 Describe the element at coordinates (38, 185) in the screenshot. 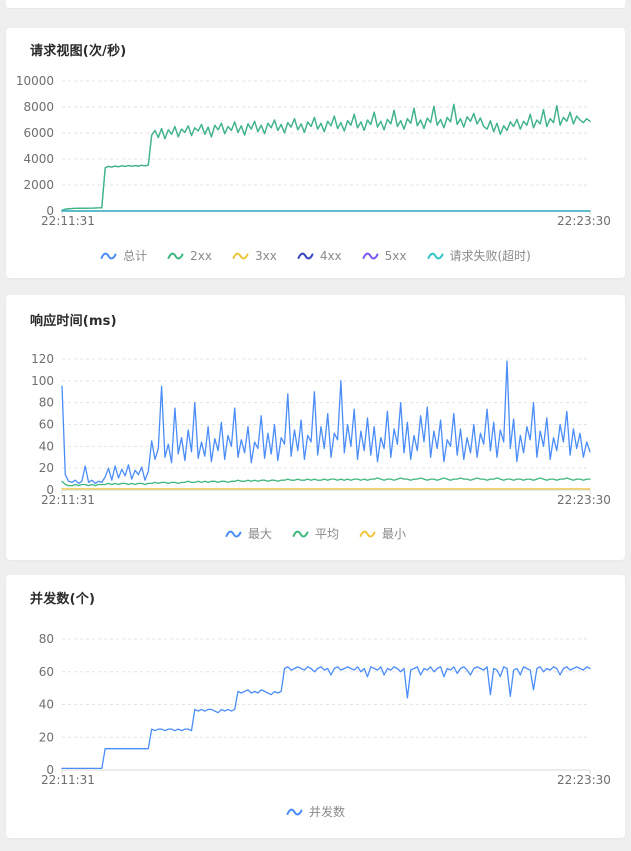

I see `y-axis-tick-label: 2000` at that location.